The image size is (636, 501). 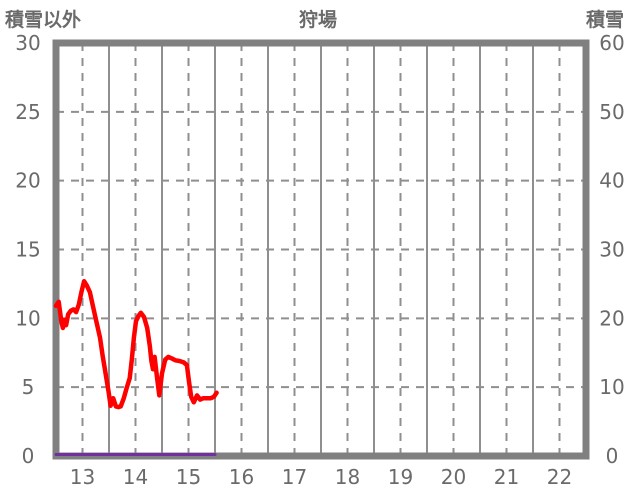 I want to click on series-non-snow, so click(x=136, y=344).